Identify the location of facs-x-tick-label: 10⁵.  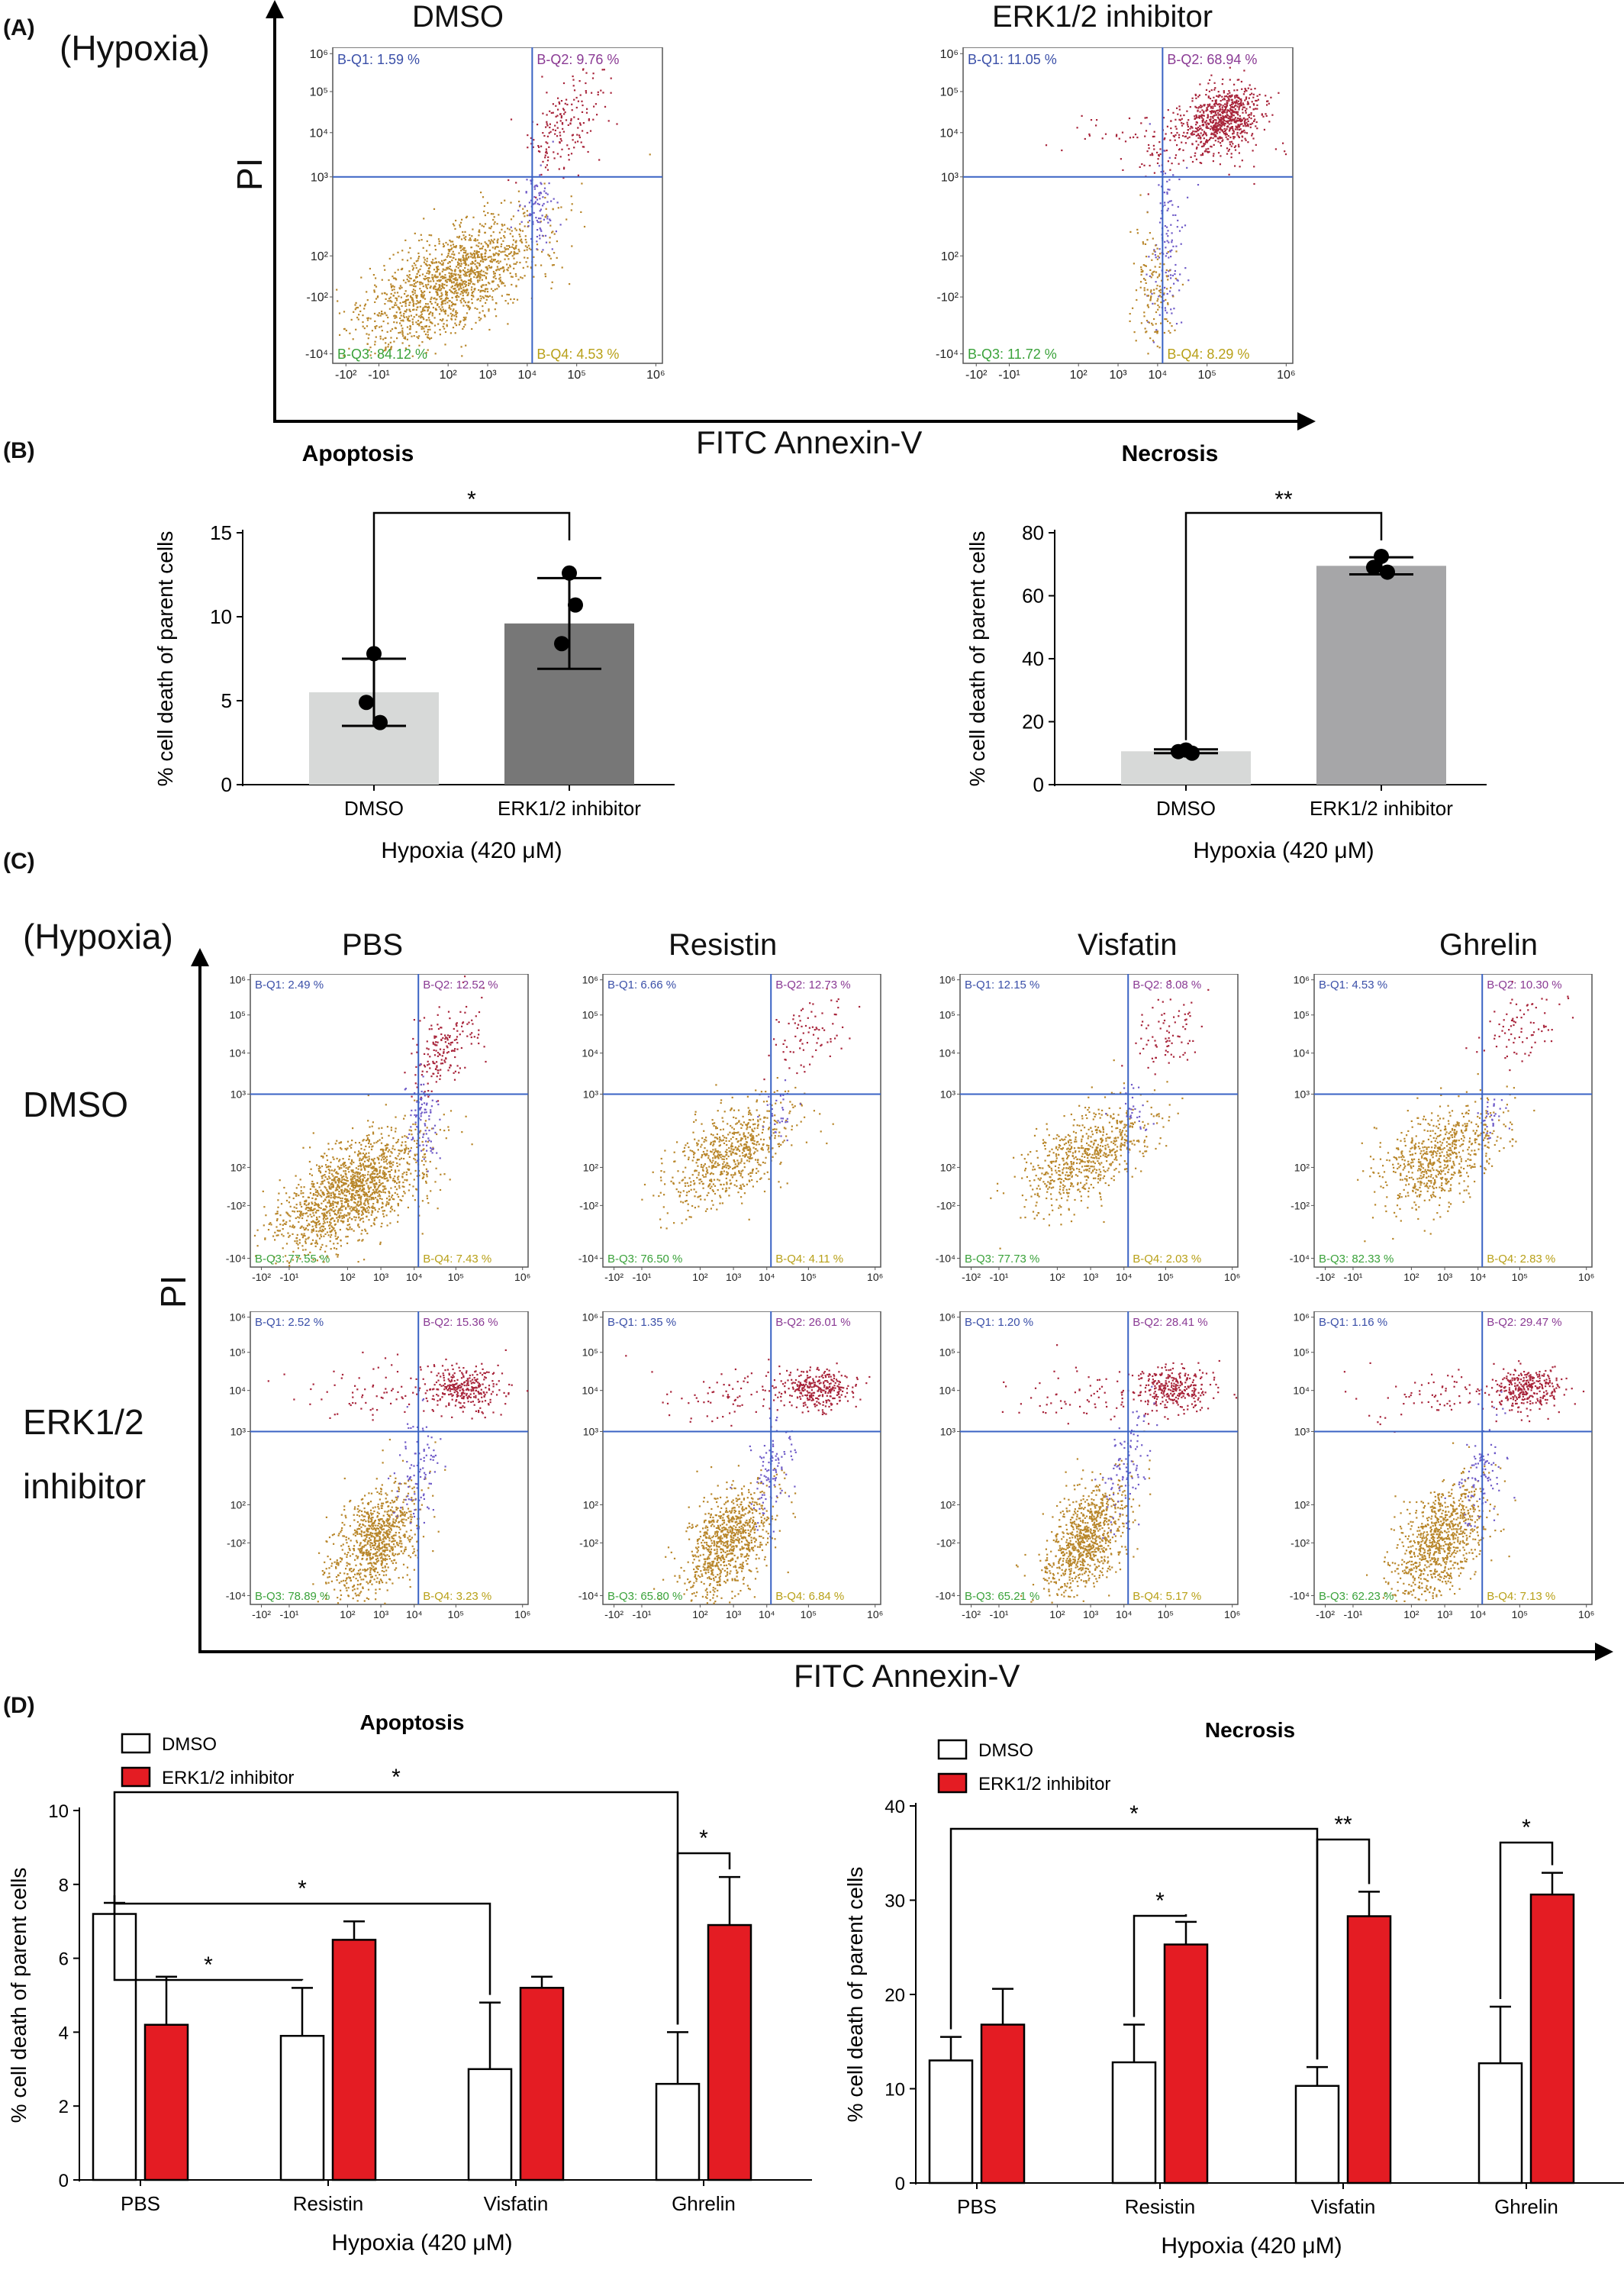
(1206, 375).